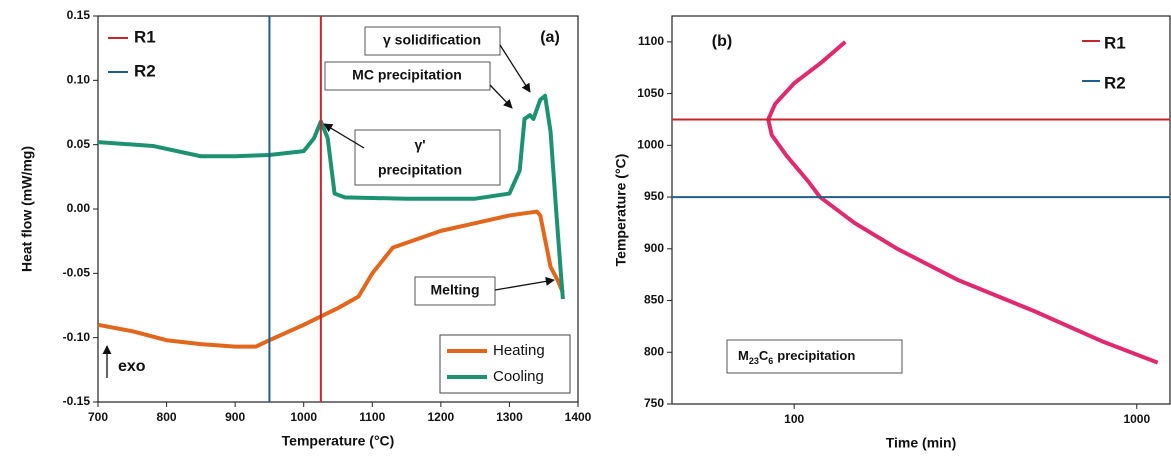 This screenshot has height=467, width=1171. Describe the element at coordinates (743, 355) in the screenshot. I see `annotation-part: M` at that location.